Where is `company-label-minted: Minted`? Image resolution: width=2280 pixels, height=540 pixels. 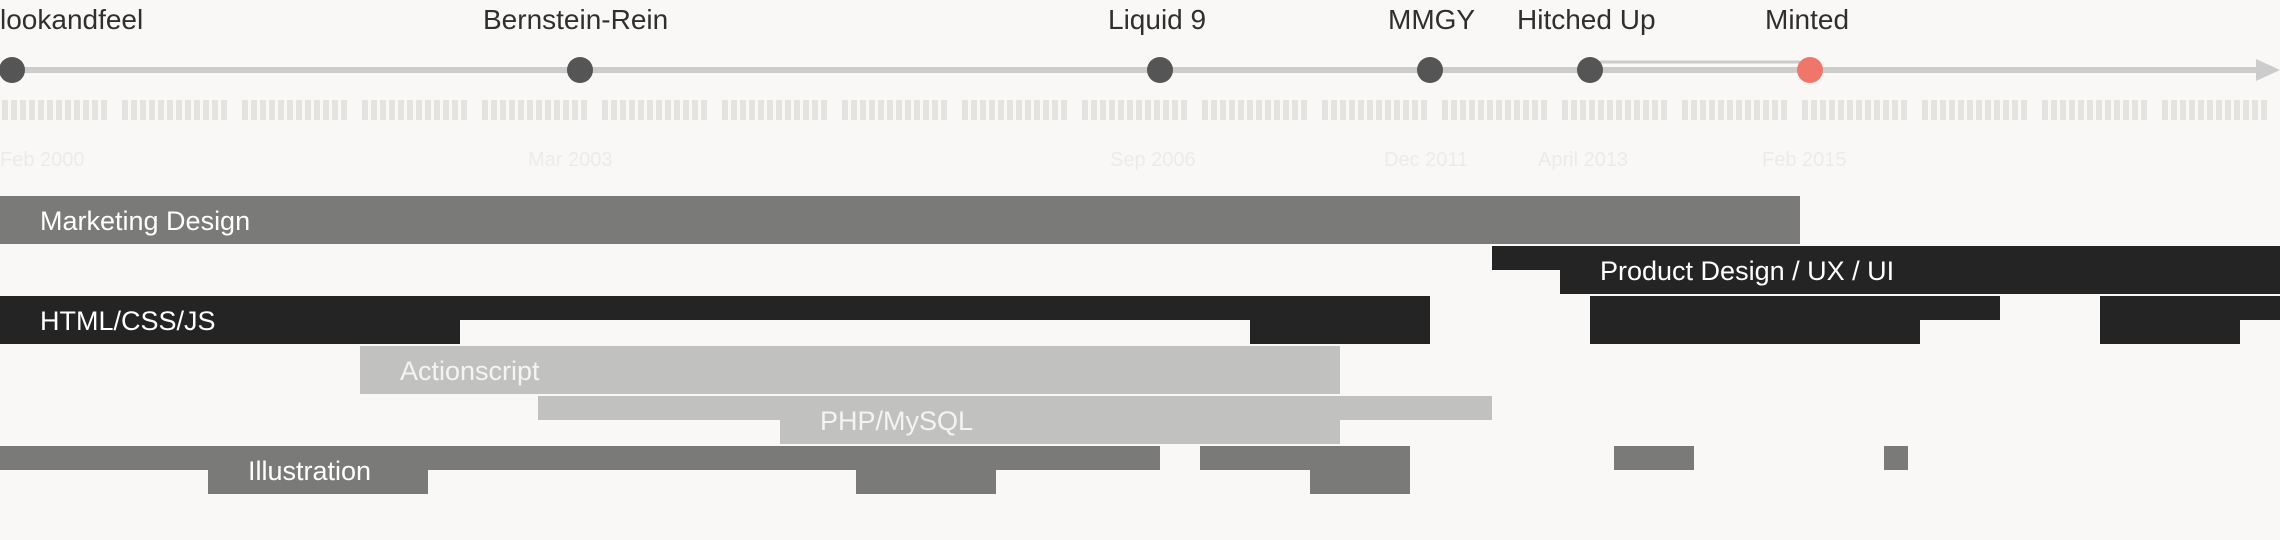 company-label-minted: Minted is located at coordinates (1807, 19).